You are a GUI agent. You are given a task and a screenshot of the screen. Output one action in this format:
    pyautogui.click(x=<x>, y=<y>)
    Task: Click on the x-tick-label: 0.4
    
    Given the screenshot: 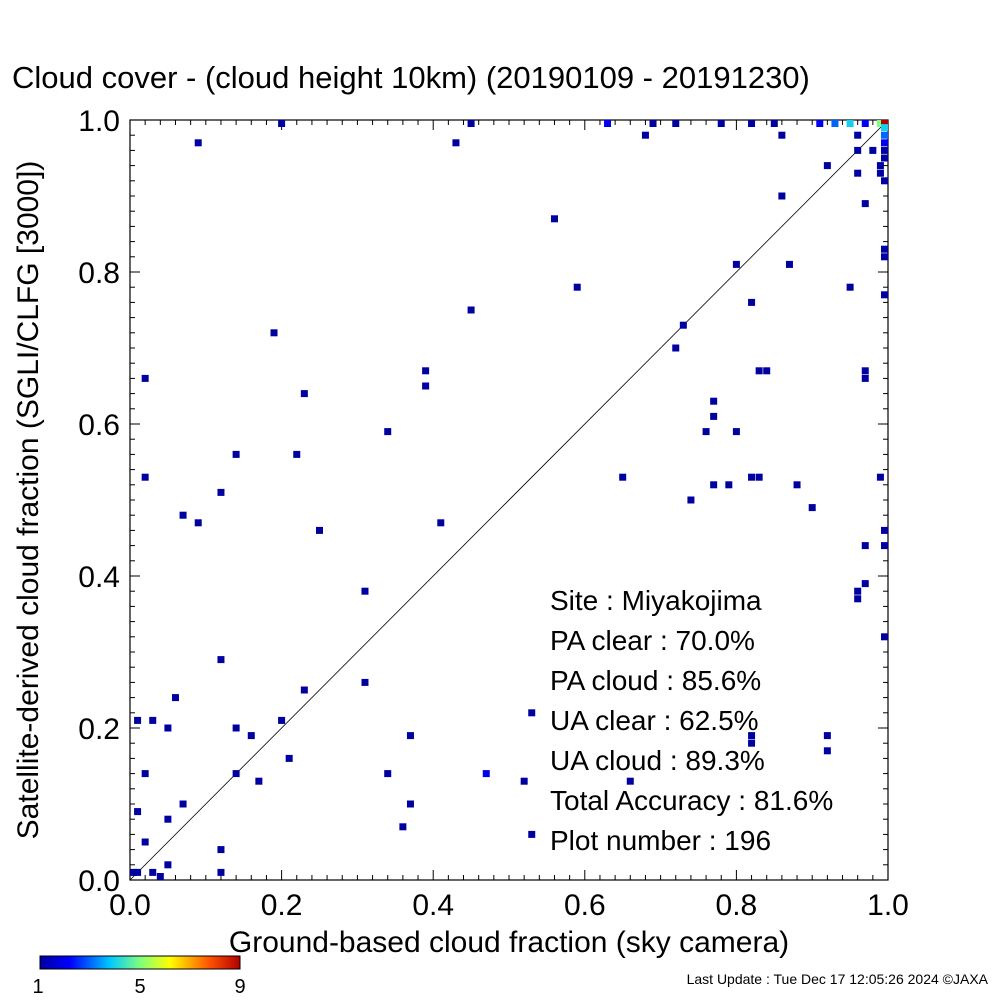 What is the action you would take?
    pyautogui.click(x=433, y=905)
    